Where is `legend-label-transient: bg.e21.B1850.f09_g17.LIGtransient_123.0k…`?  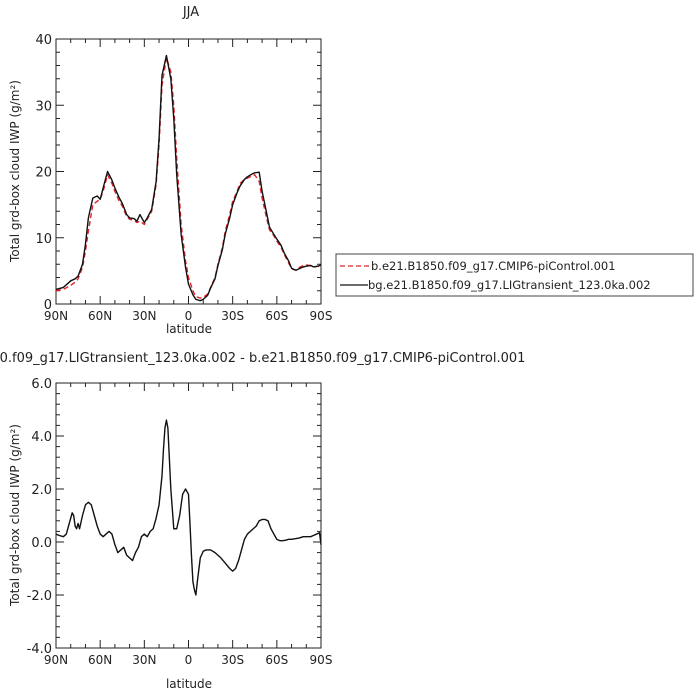
legend-label-transient: bg.e21.B1850.f09_g17.LIGtransient_123.0k… is located at coordinates (509, 285).